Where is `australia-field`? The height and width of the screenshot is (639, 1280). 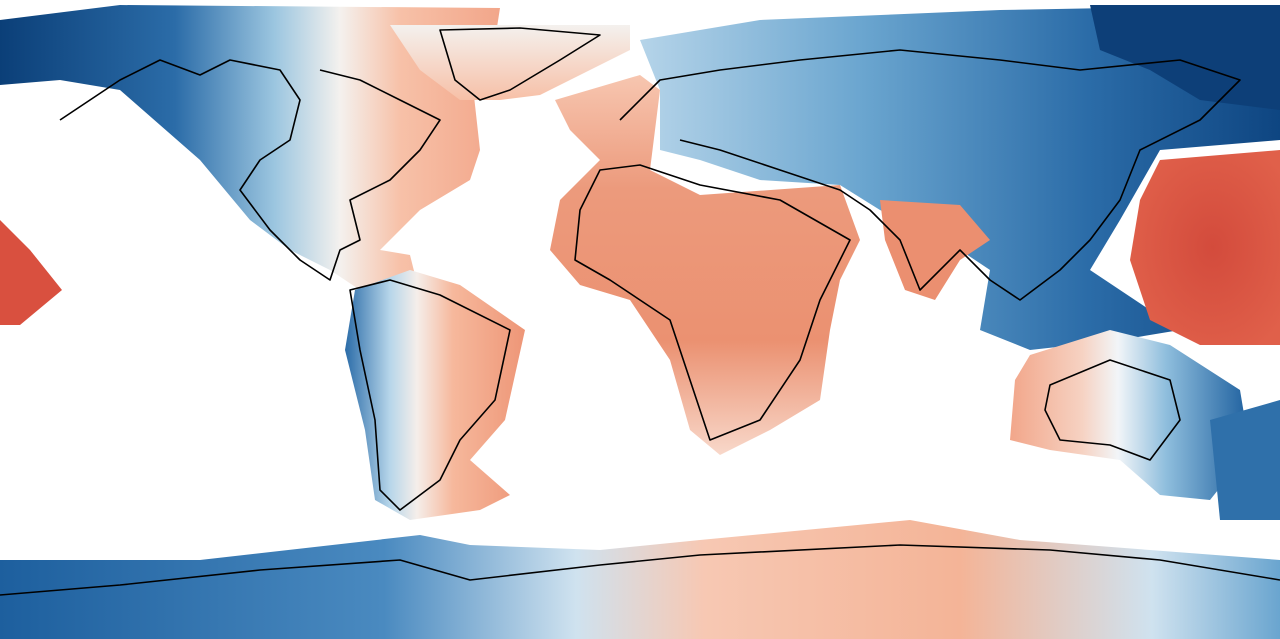
australia-field is located at coordinates (1130, 415).